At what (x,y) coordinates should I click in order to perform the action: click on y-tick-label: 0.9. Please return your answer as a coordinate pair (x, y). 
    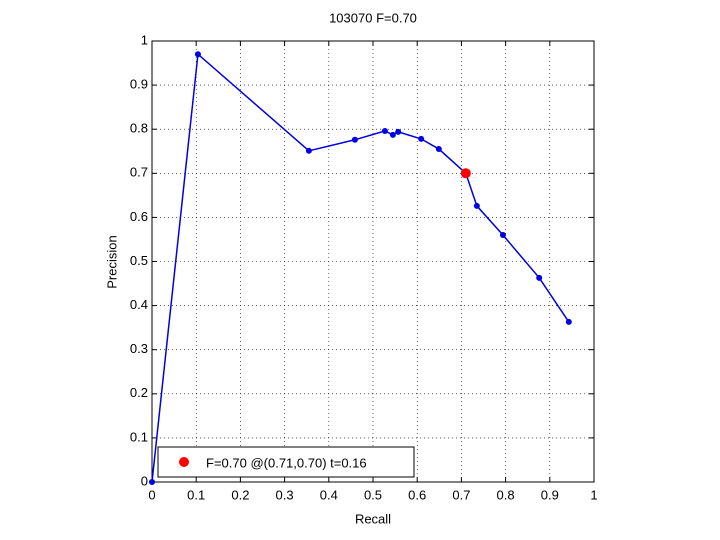
    Looking at the image, I should click on (139, 84).